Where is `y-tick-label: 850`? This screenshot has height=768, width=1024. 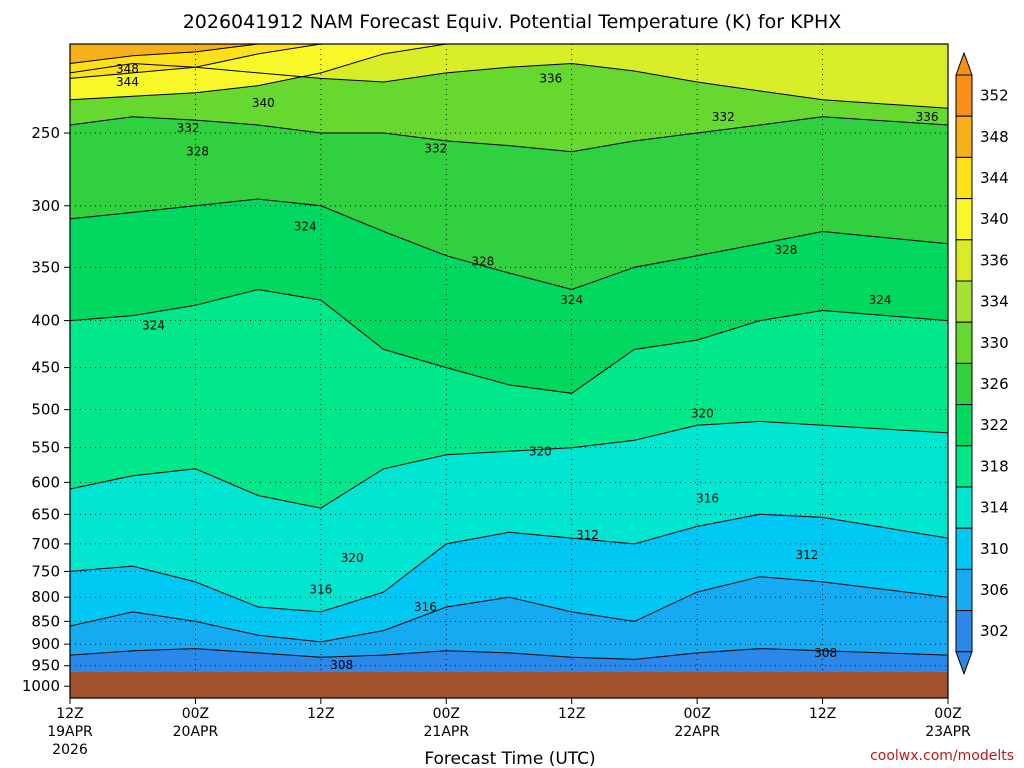
y-tick-label: 850 is located at coordinates (45, 621).